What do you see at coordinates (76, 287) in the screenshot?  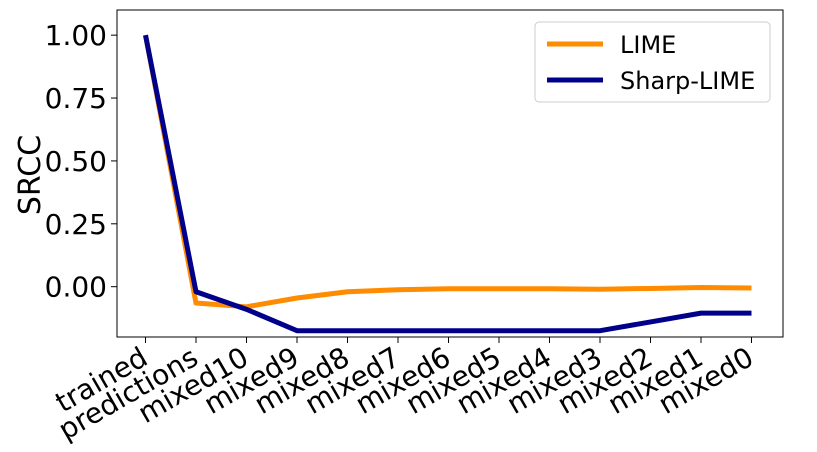 I see `y-tick-label: 0.00` at bounding box center [76, 287].